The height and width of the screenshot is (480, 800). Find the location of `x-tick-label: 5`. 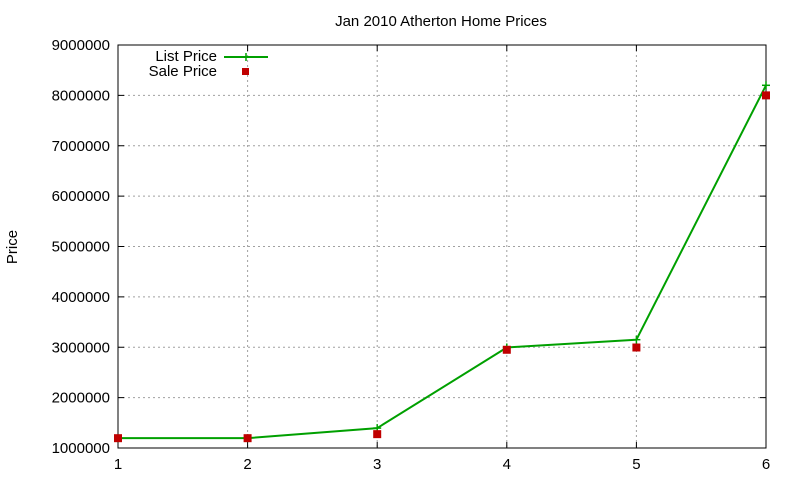

x-tick-label: 5 is located at coordinates (636, 464).